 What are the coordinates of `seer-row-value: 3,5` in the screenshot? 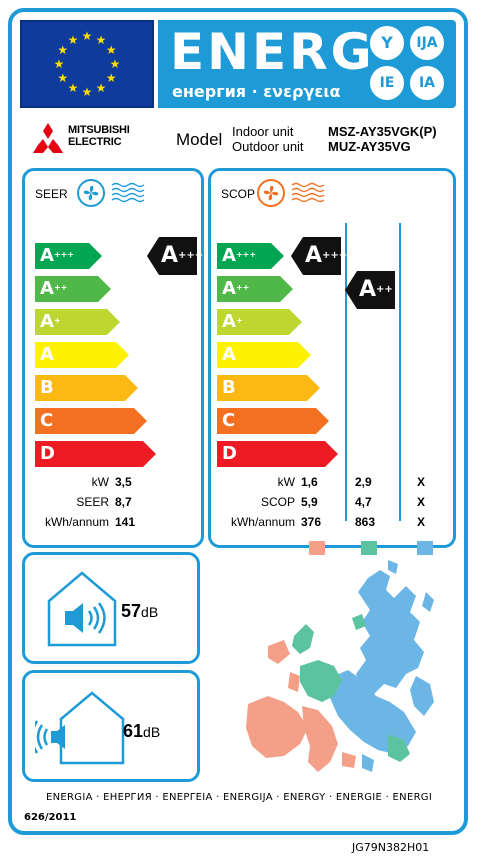 It's located at (123, 482).